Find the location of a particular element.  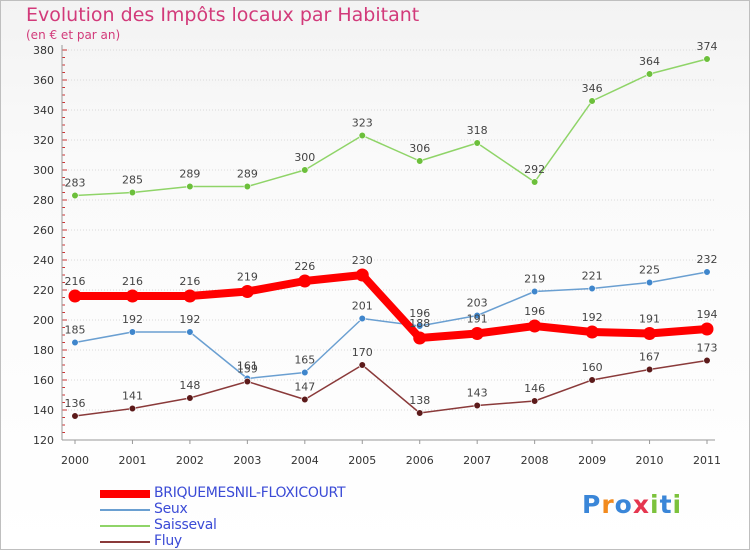

y-tick-label: 200 is located at coordinates (43, 320).